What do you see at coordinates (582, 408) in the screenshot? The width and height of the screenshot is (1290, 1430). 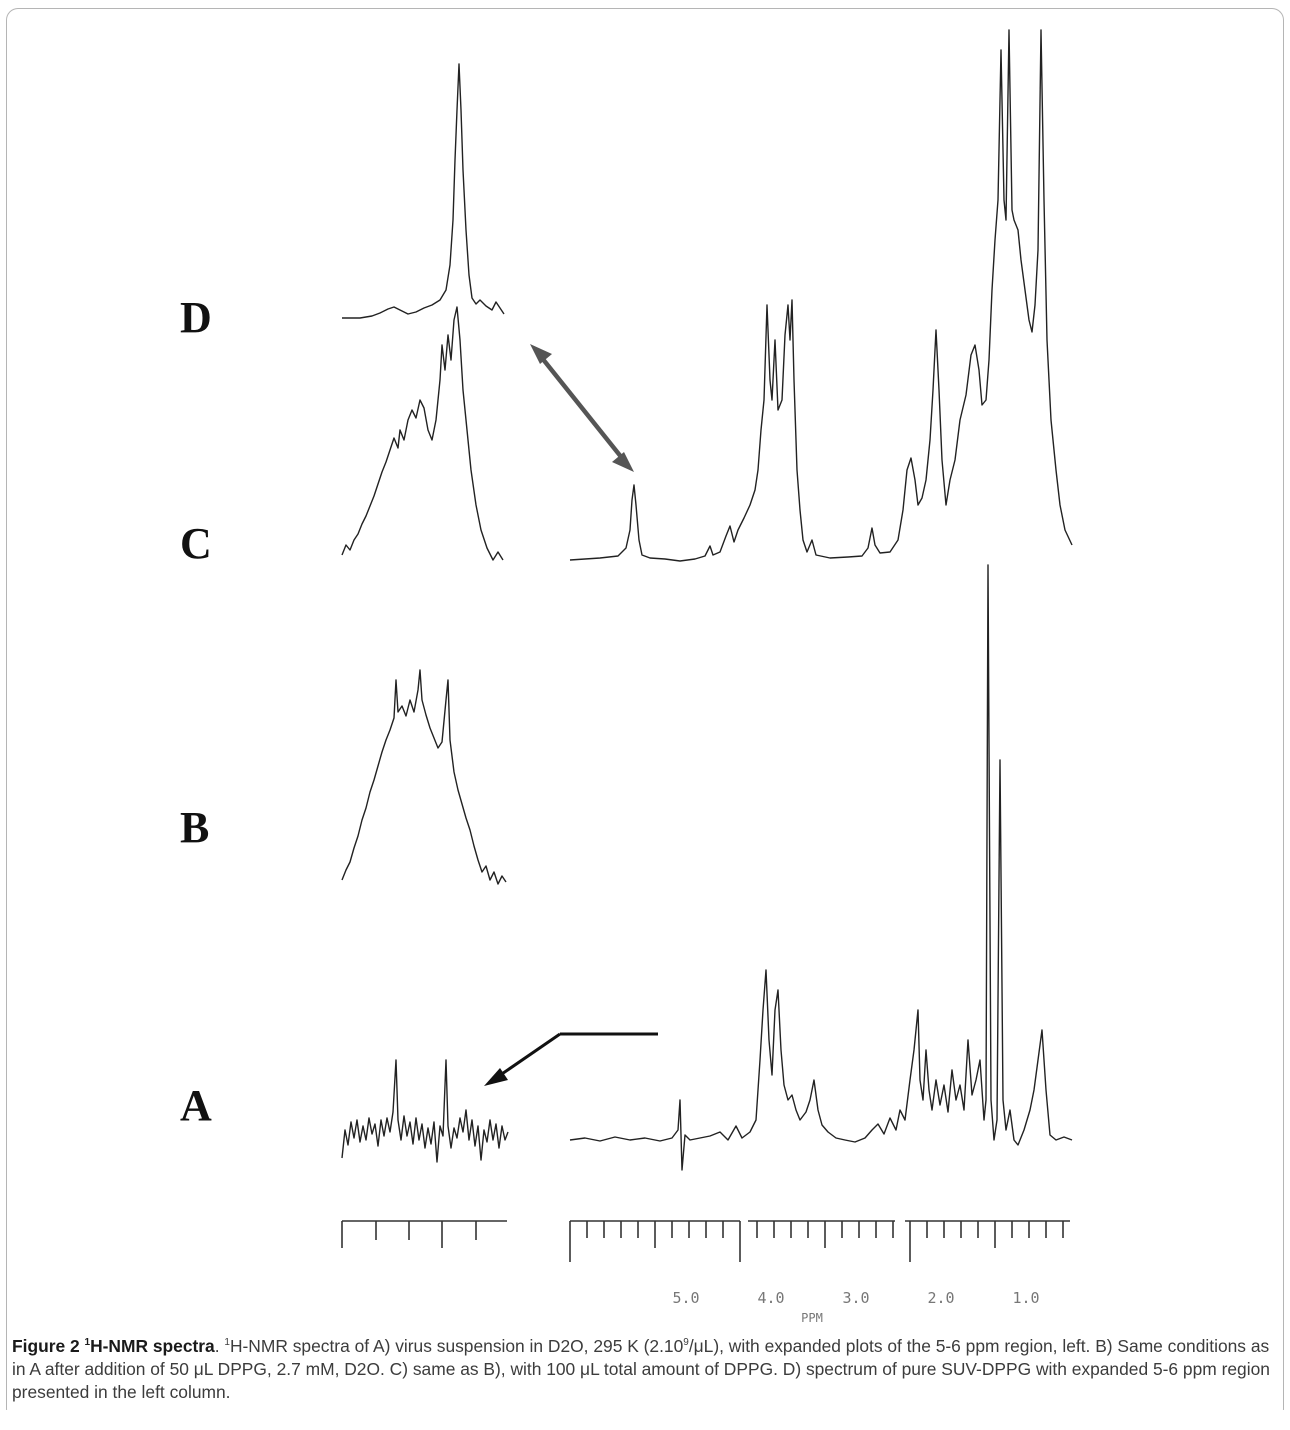 I see `double-arrow-icon` at bounding box center [582, 408].